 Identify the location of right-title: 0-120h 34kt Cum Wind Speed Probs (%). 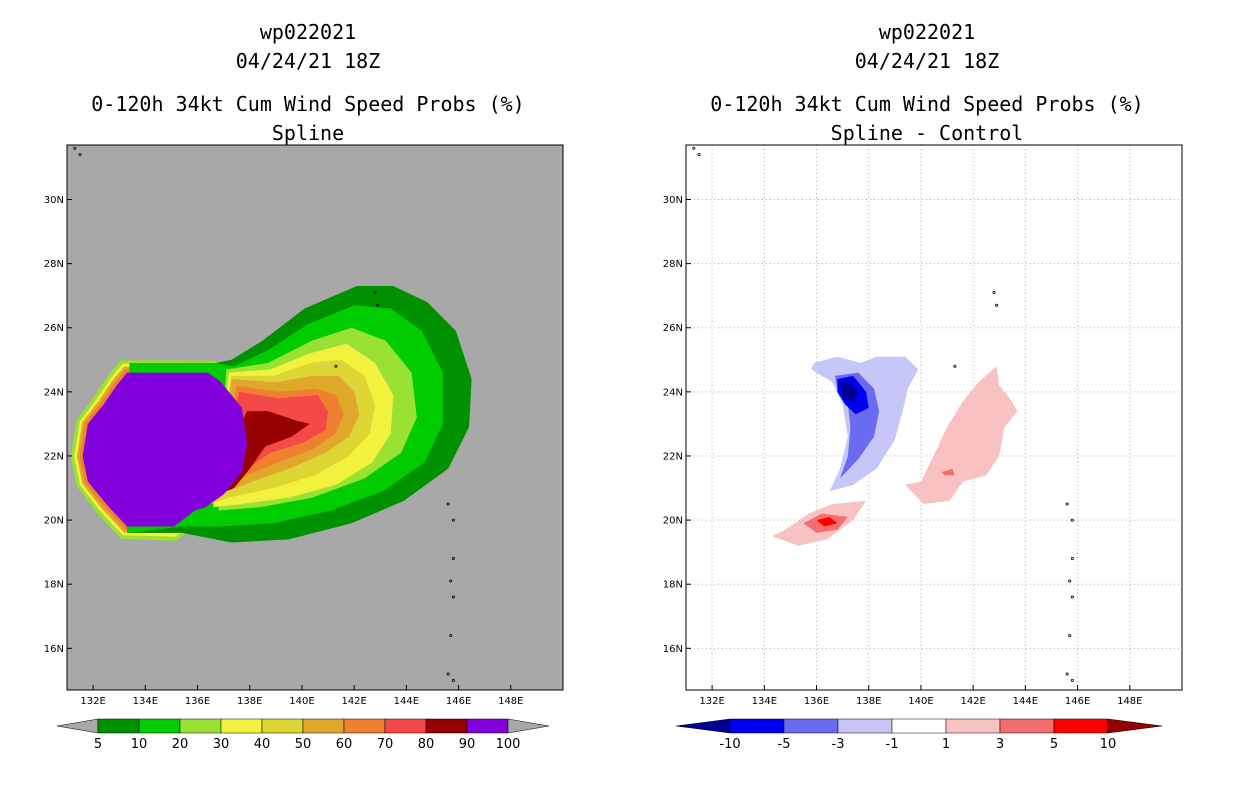
(927, 104).